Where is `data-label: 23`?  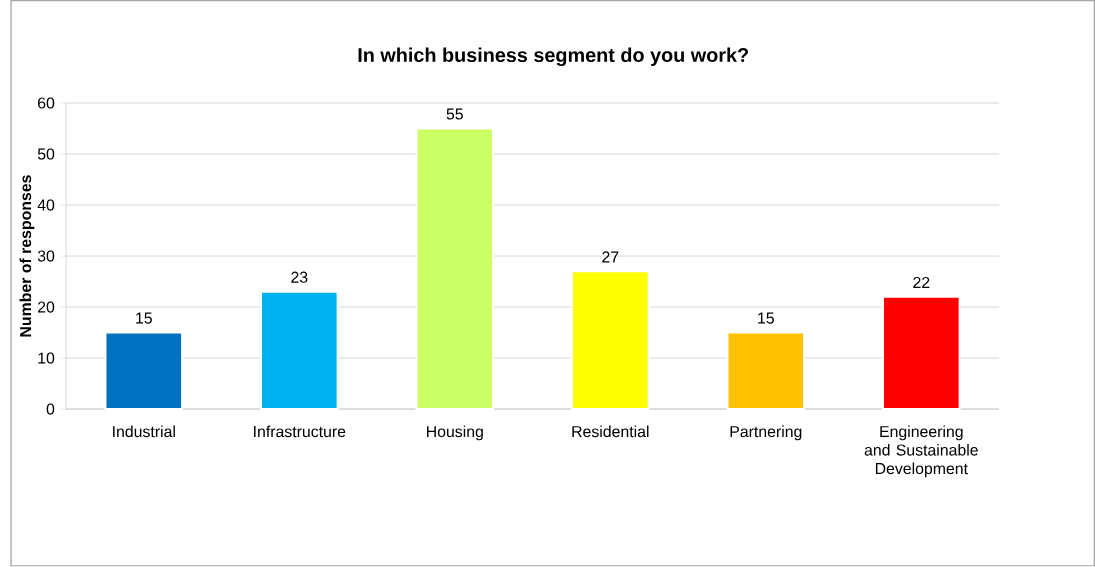 data-label: 23 is located at coordinates (299, 277).